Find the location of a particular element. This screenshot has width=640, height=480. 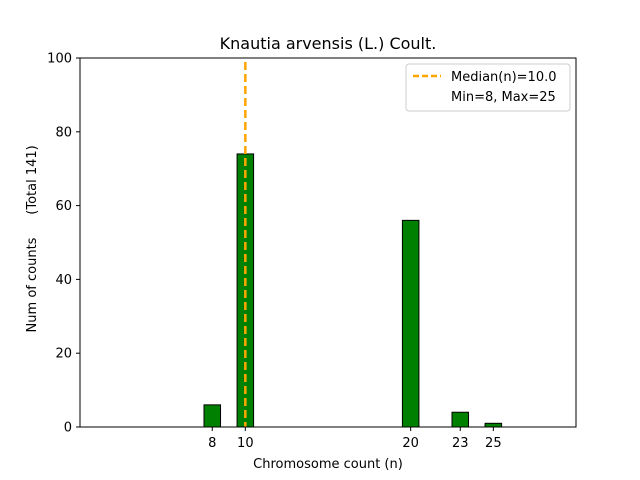

legend: Median(n)=10.0 Min=8, Max=25 is located at coordinates (488, 87).